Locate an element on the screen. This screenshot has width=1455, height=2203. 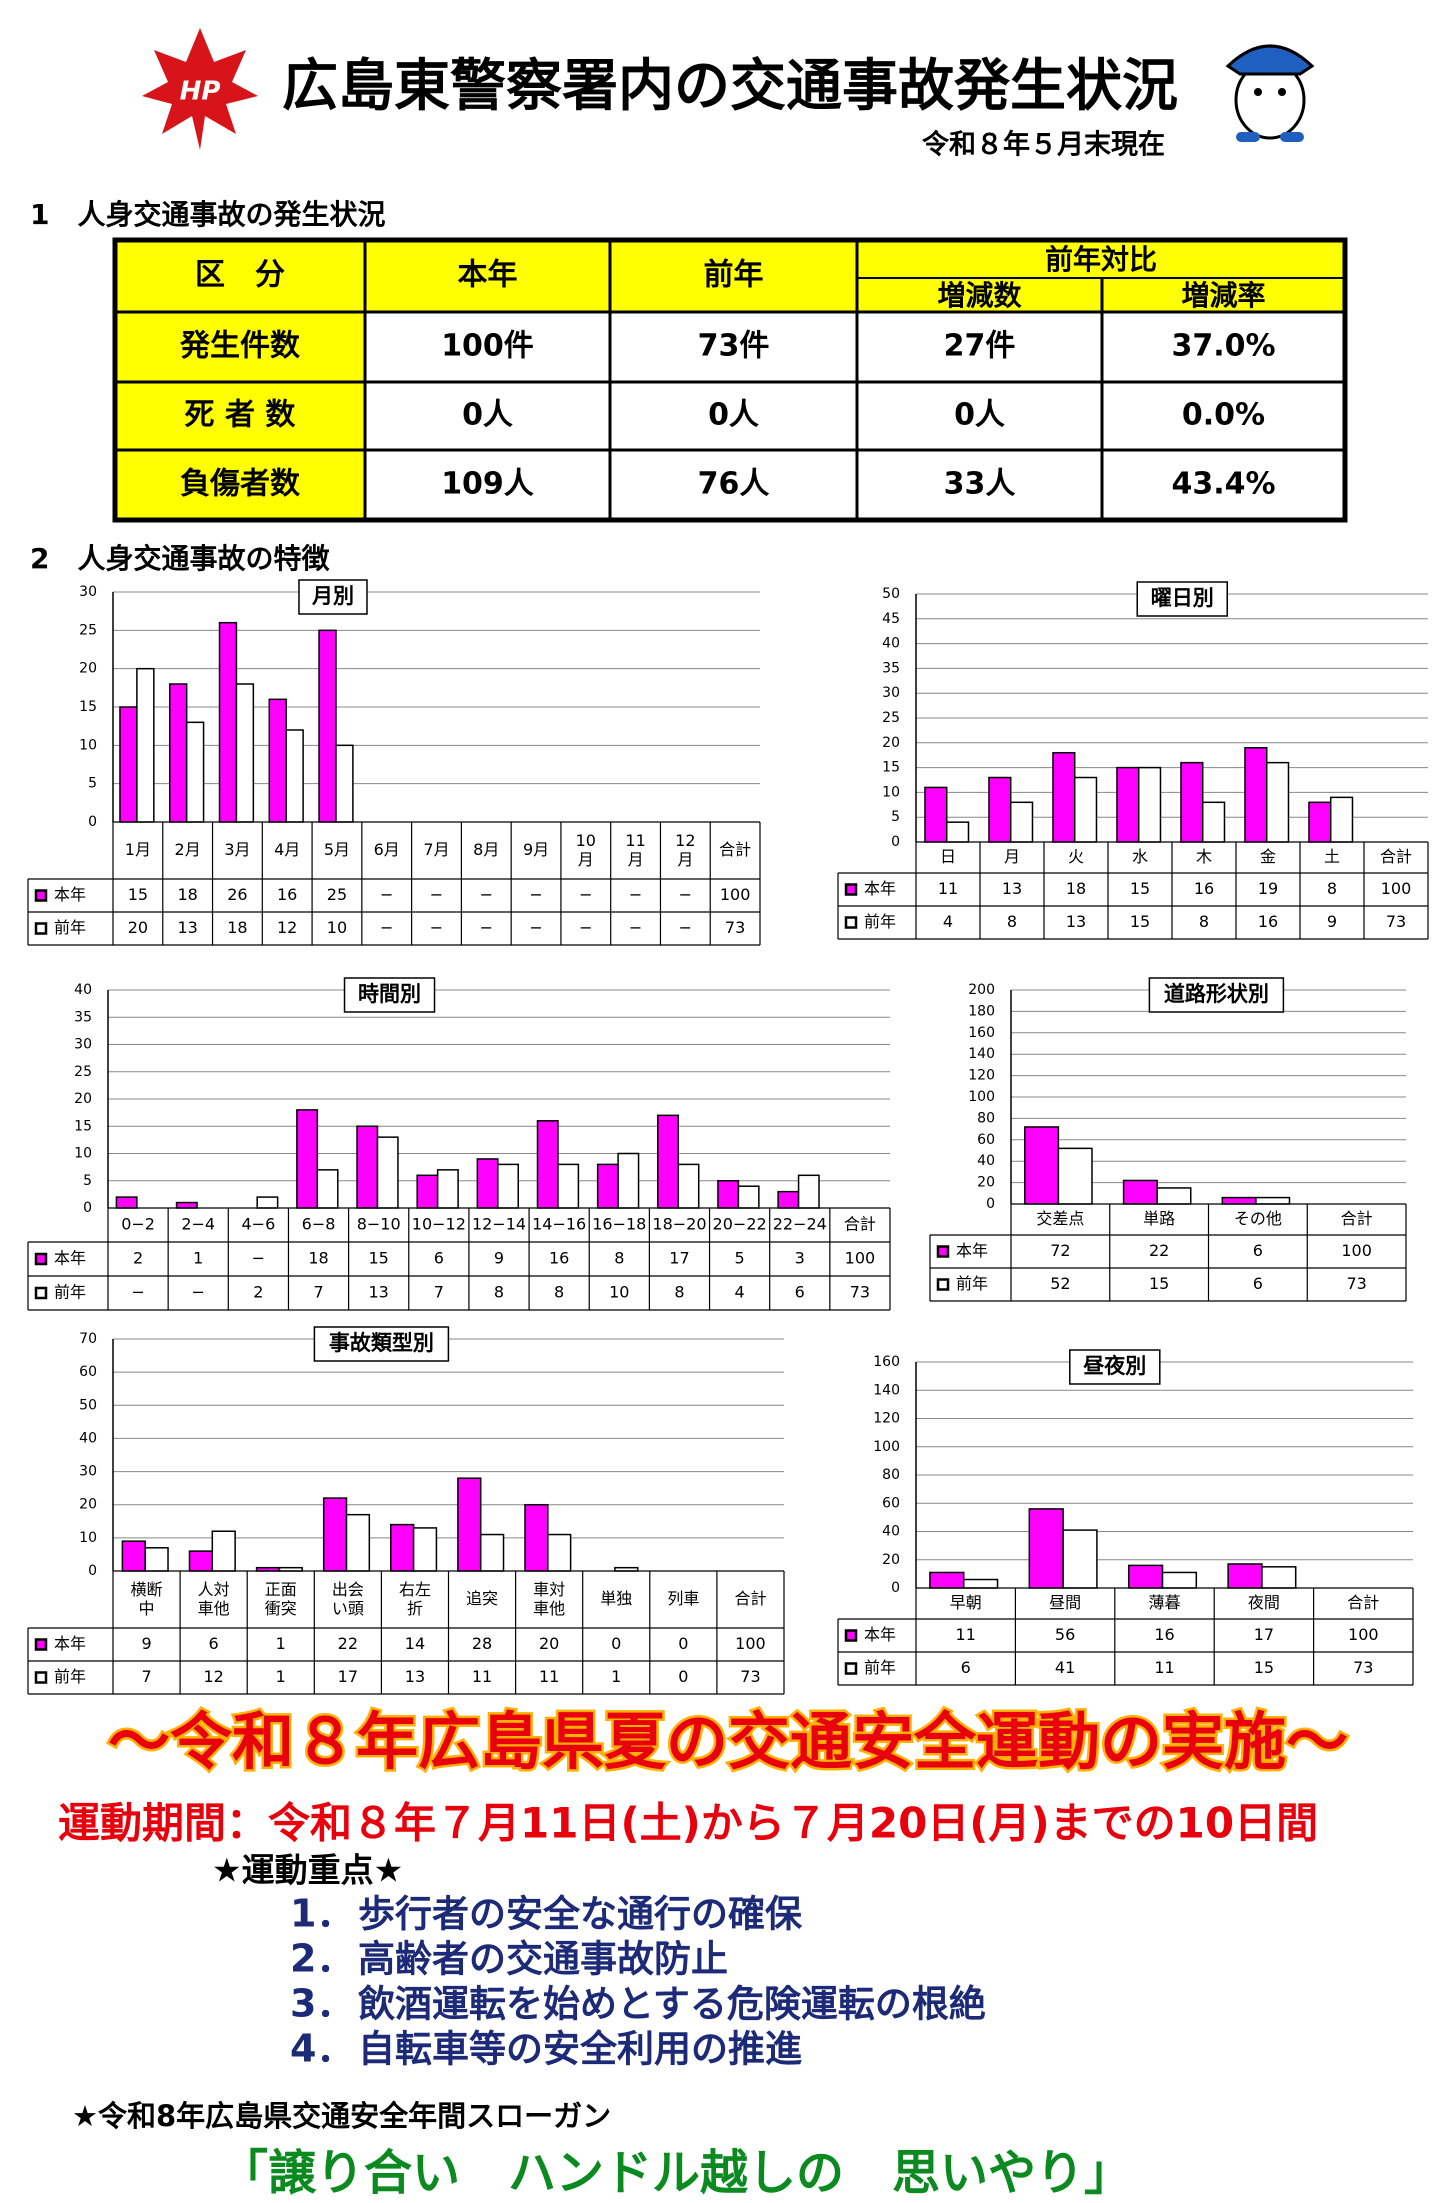
value-label: 1 is located at coordinates (198, 1258).